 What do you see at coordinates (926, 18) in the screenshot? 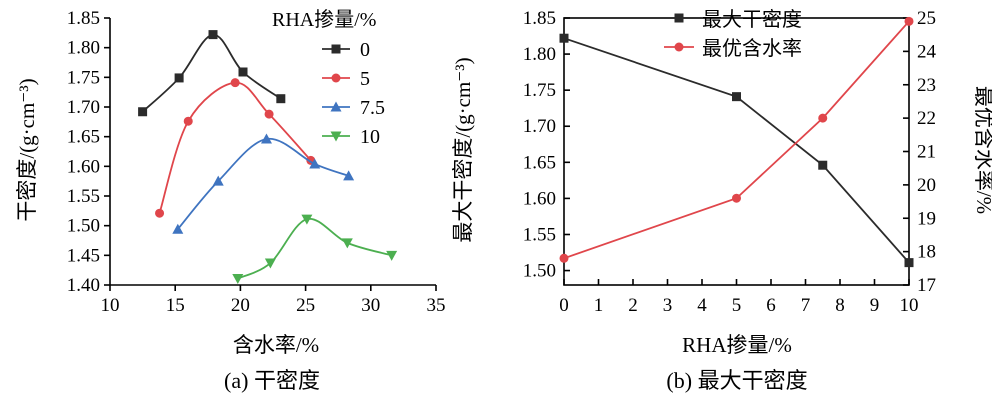
I see `right-y-tick-label: 25` at bounding box center [926, 18].